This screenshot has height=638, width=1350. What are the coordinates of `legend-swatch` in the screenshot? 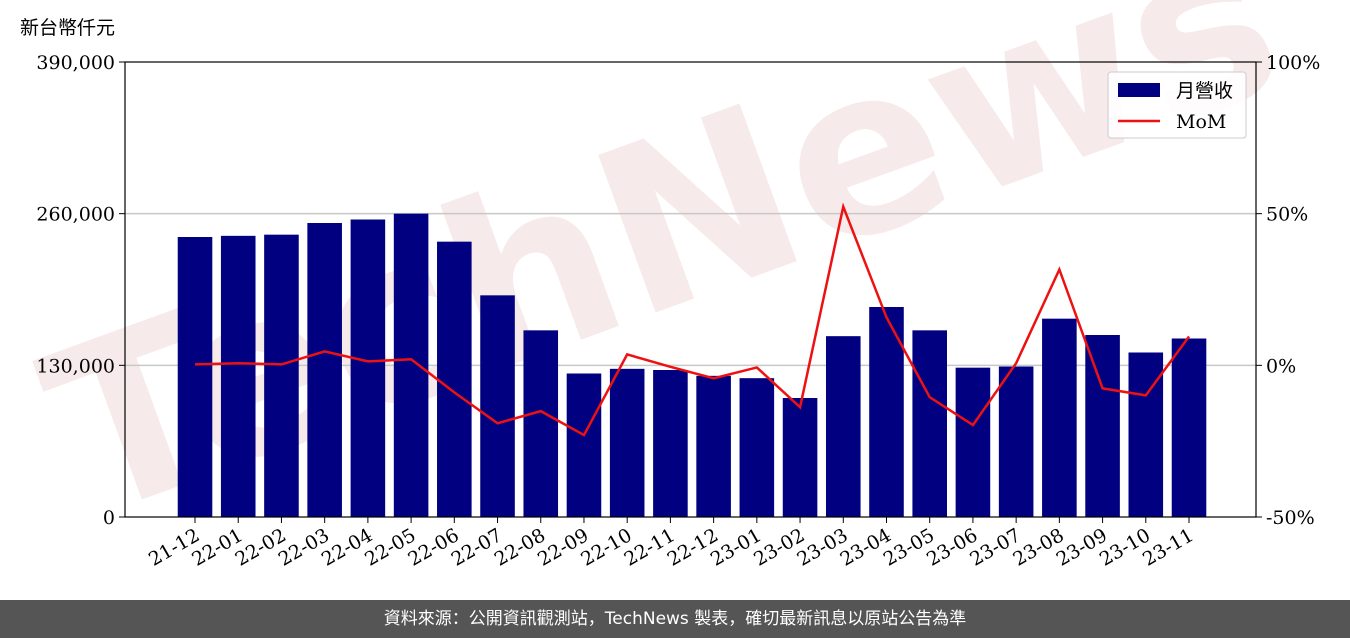 It's located at (1139, 90).